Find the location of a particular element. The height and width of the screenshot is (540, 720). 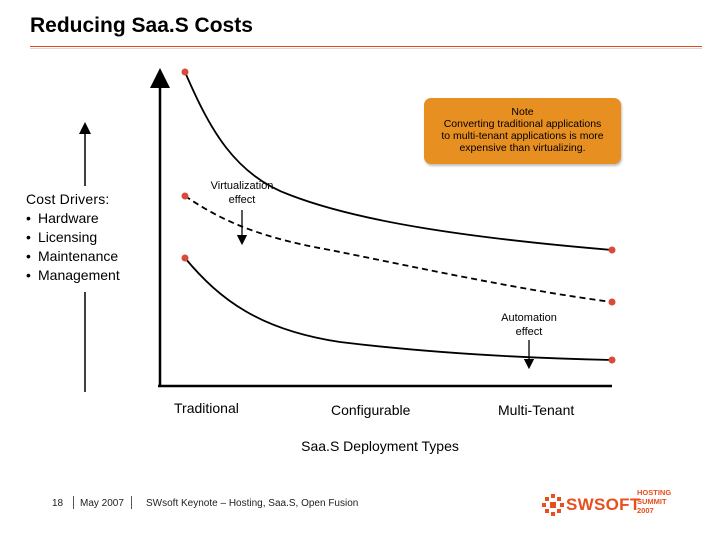

curve-dashed-start-point is located at coordinates (185, 196).